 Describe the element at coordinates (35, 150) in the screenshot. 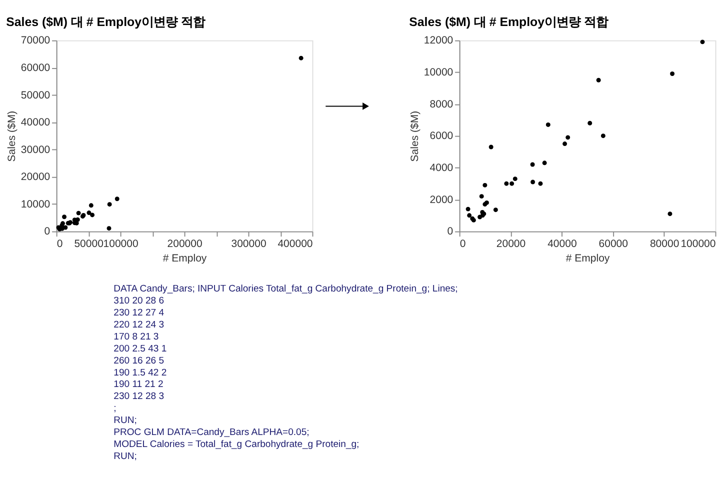

I see `y-tick-label: 30000` at that location.